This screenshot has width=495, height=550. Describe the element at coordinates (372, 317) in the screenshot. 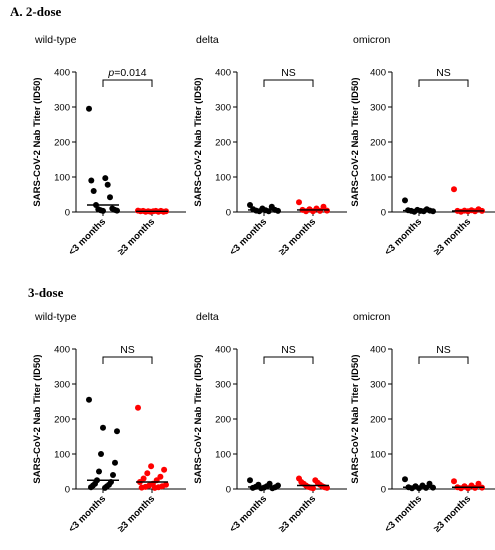

I see `panel-title: omicron` at that location.